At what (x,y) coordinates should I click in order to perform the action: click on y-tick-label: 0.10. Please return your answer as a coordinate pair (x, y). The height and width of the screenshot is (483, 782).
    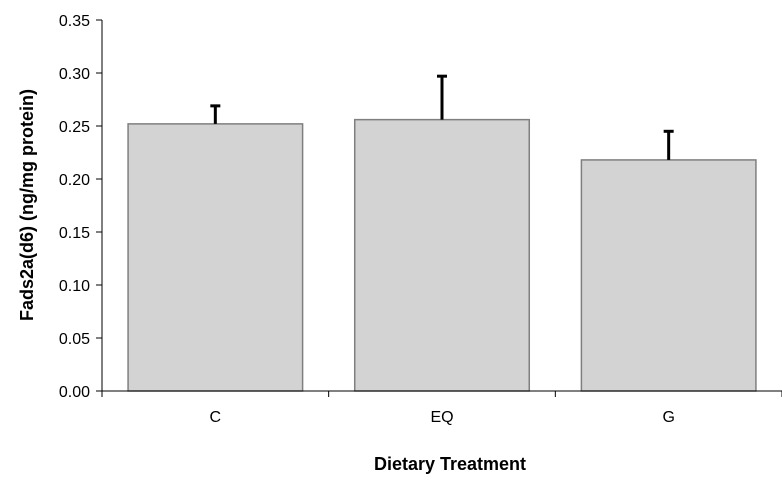
    Looking at the image, I should click on (74, 286).